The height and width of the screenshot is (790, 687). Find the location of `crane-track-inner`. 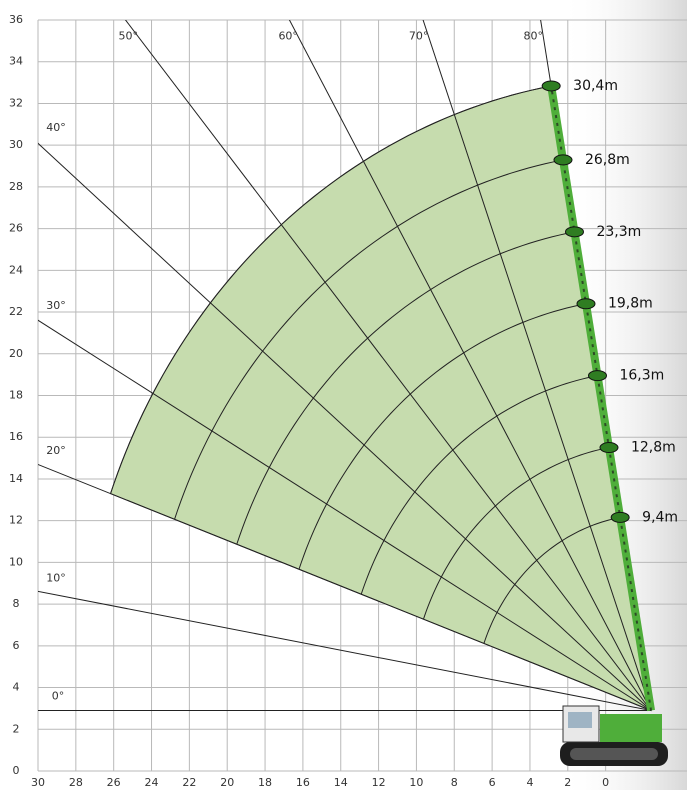

crane-track-inner is located at coordinates (614, 754).